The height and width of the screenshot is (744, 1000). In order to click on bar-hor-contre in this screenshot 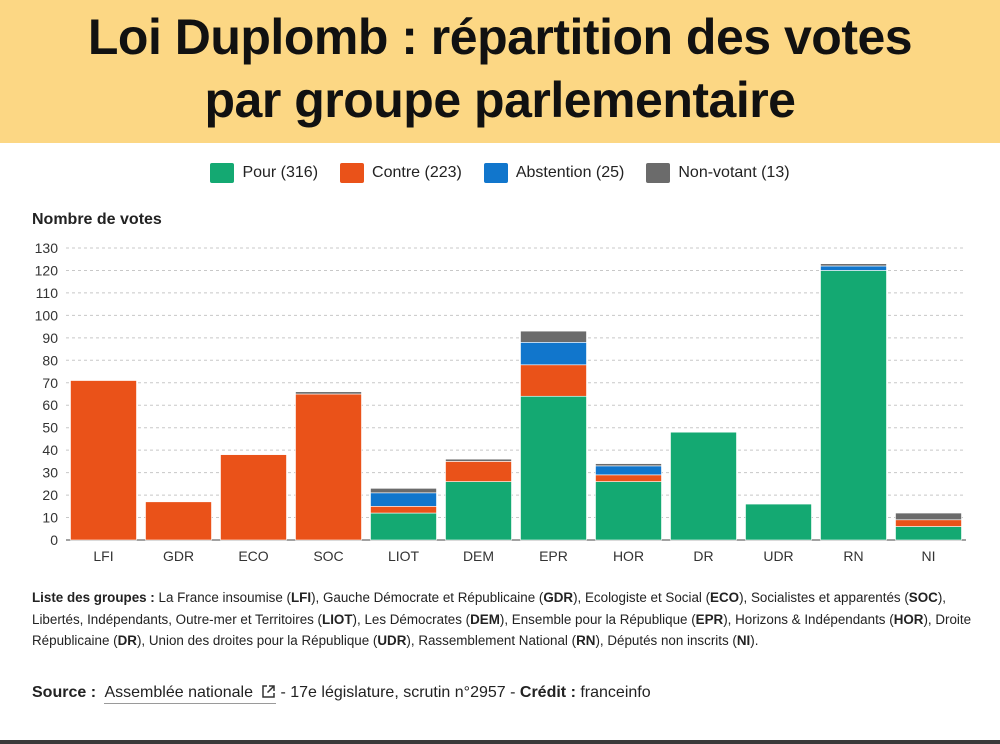, I will do `click(628, 478)`.